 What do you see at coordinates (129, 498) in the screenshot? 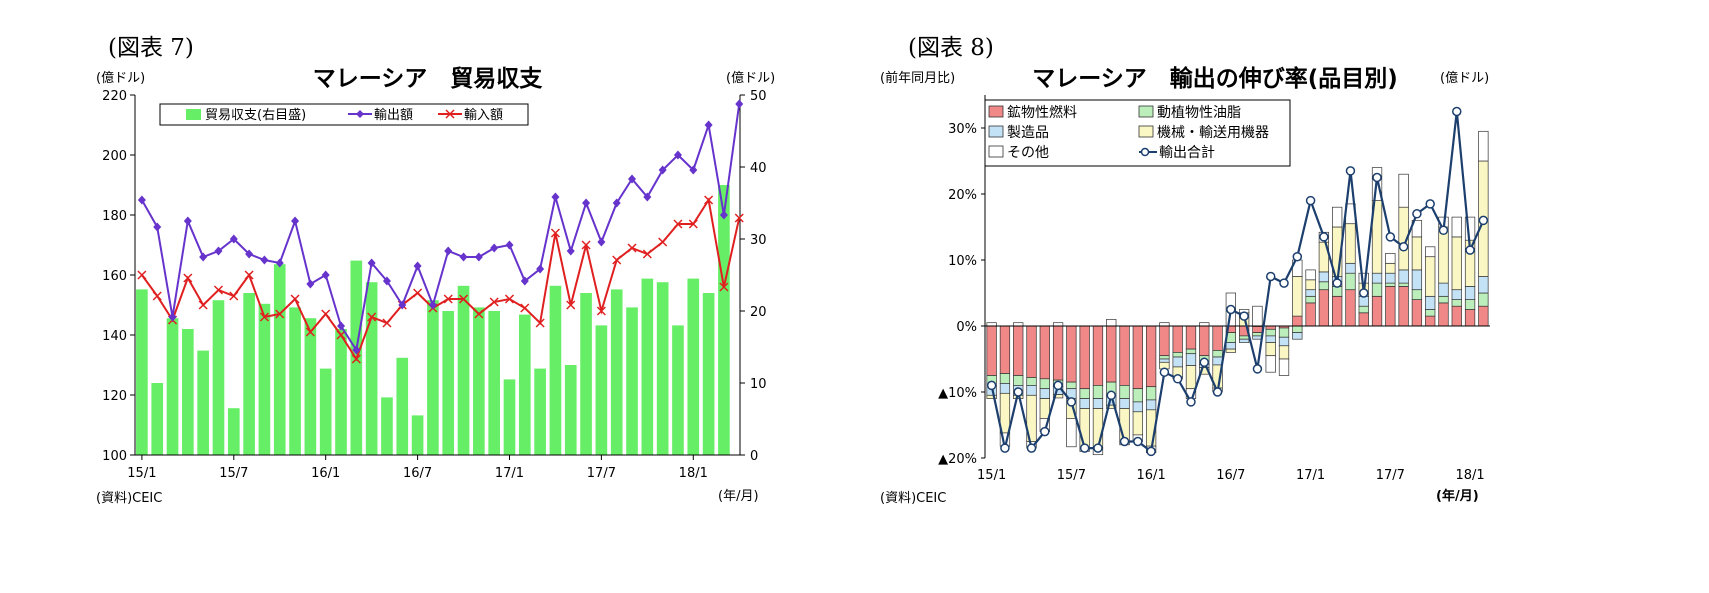
I see `source-note: (資料)CEIC` at bounding box center [129, 498].